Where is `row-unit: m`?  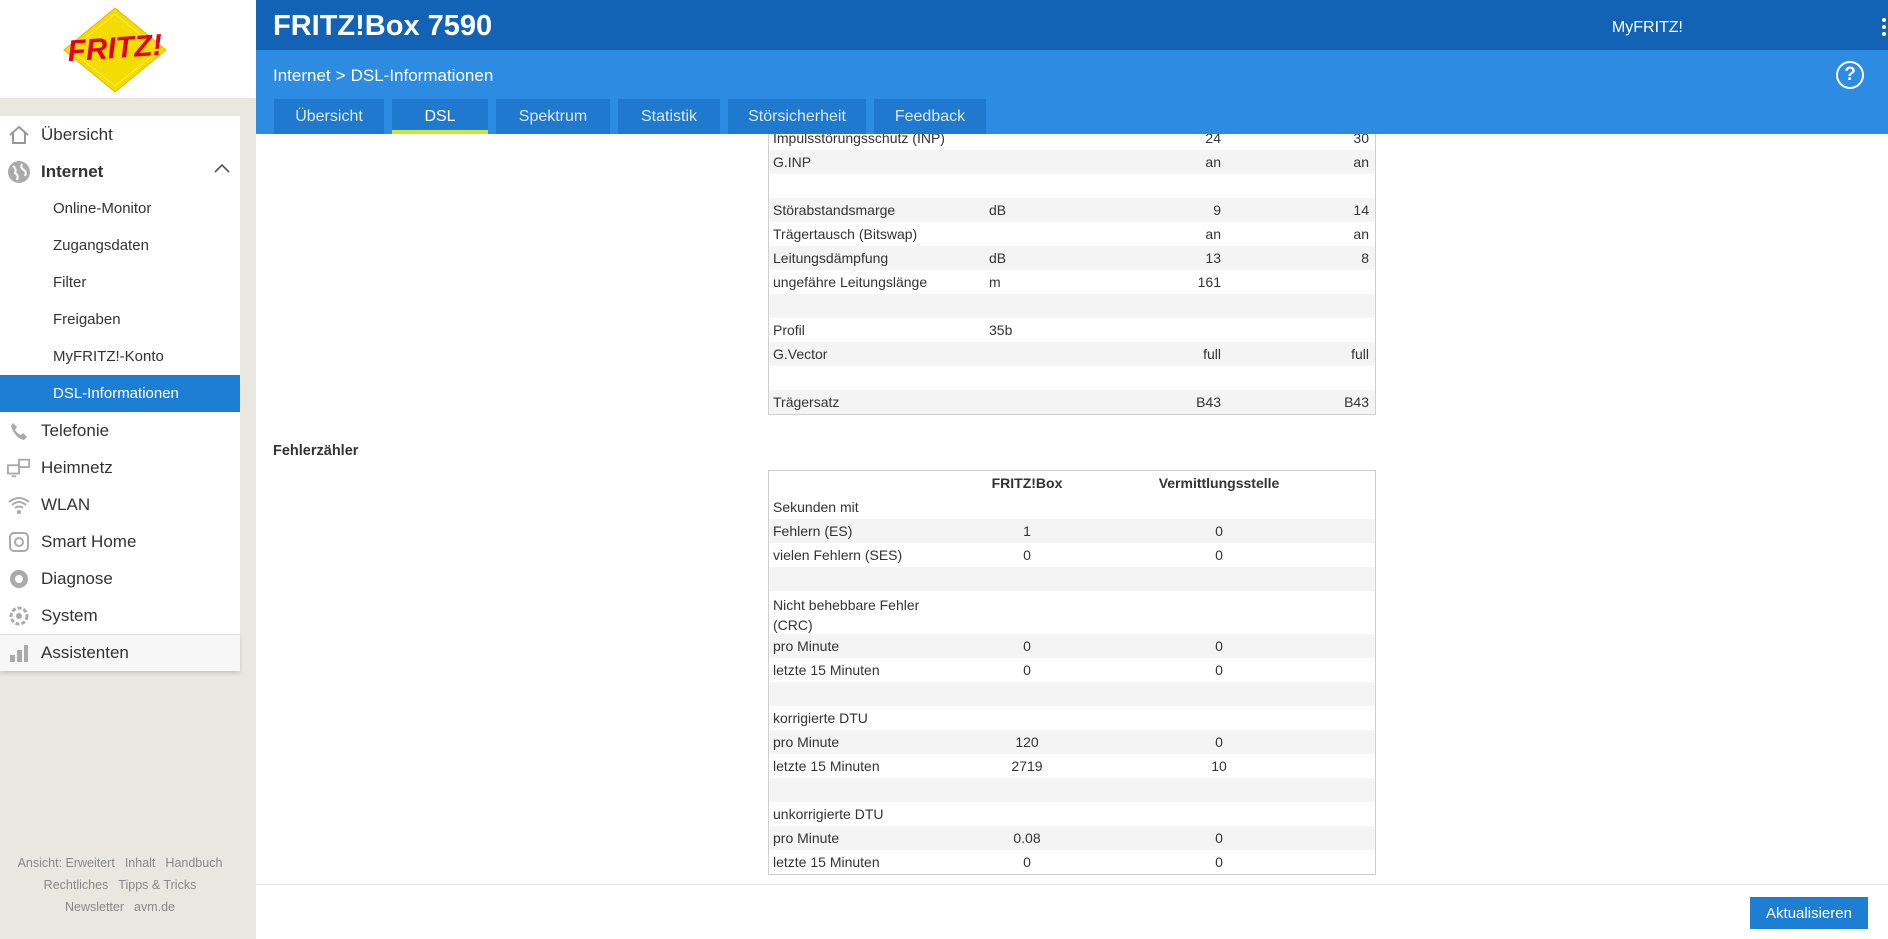 row-unit: m is located at coordinates (995, 282).